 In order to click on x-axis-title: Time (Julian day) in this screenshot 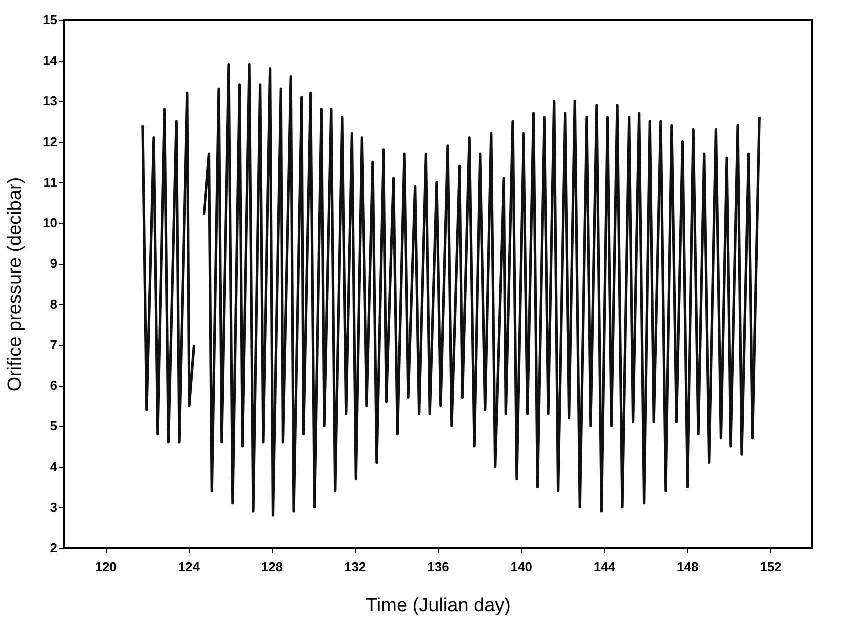, I will do `click(439, 606)`.